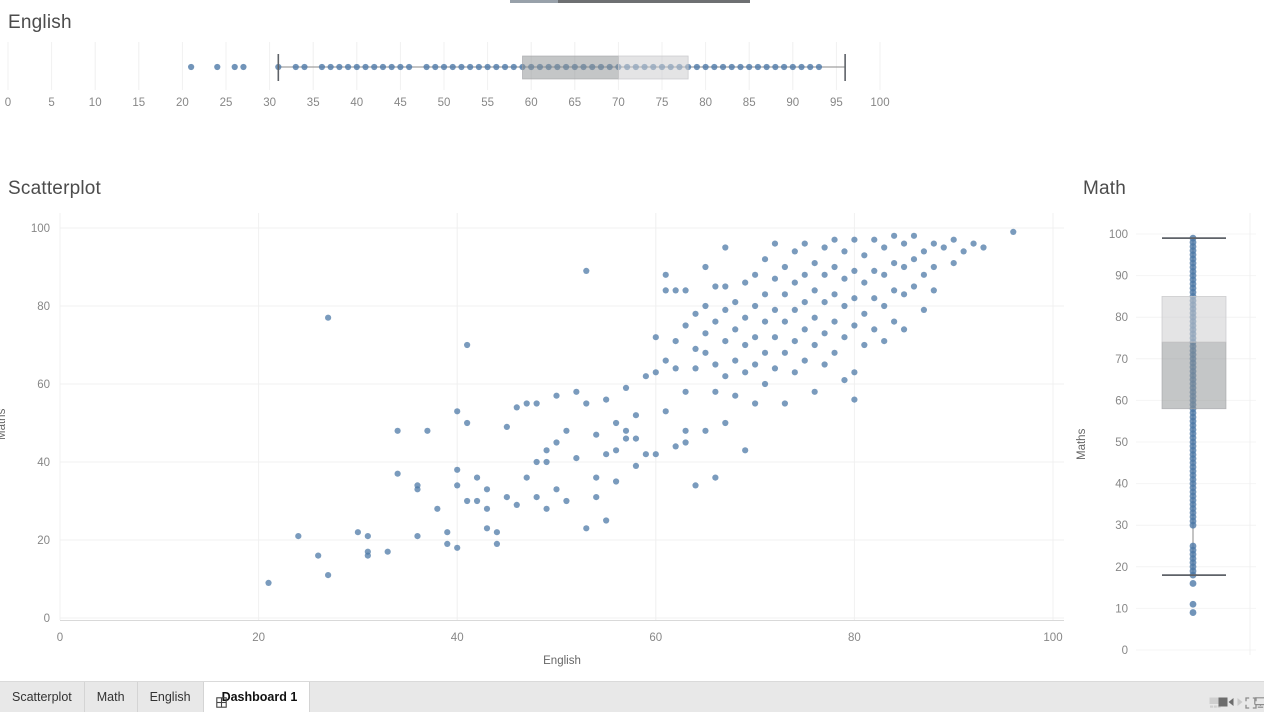  What do you see at coordinates (836, 103) in the screenshot?
I see `svg-text: 95` at bounding box center [836, 103].